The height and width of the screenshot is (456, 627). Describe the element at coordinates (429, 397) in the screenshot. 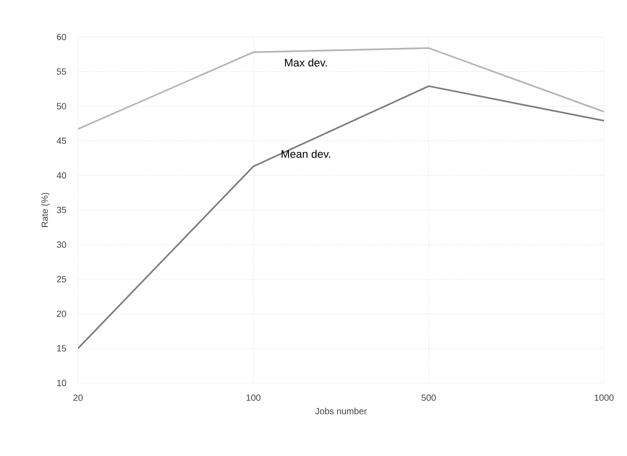

I see `x-tick-label: 500` at that location.